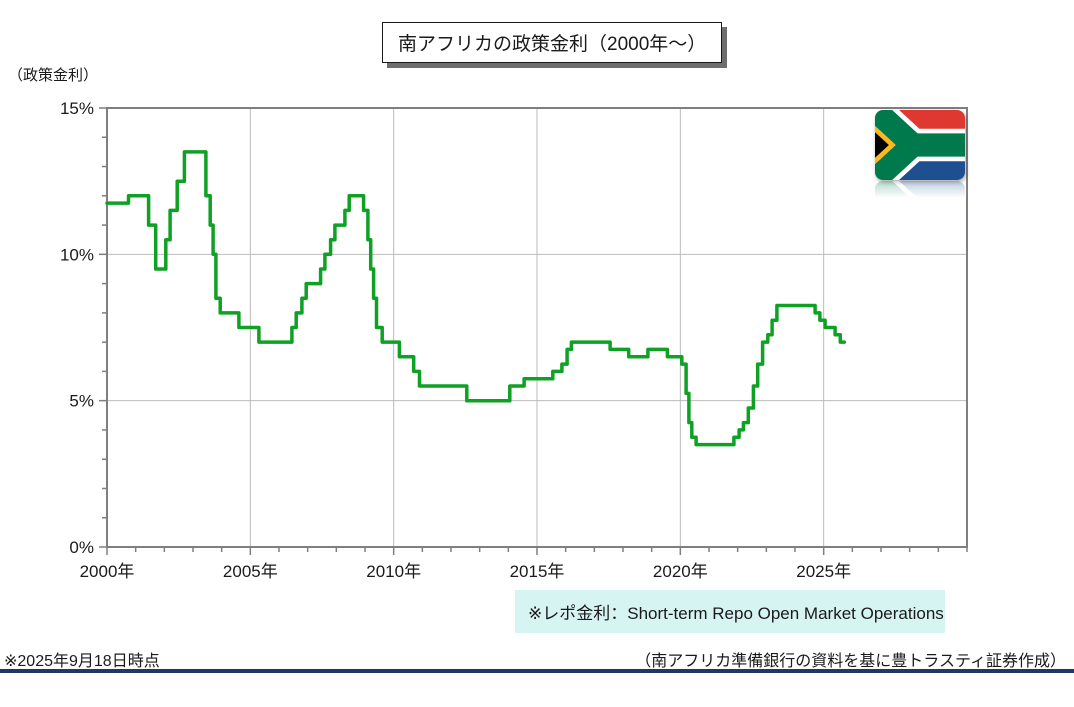 The height and width of the screenshot is (707, 1074). I want to click on x-tick-label: 2025年, so click(823, 571).